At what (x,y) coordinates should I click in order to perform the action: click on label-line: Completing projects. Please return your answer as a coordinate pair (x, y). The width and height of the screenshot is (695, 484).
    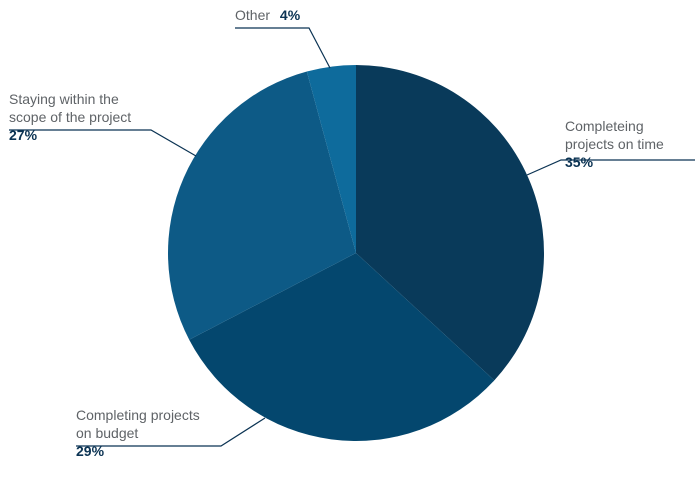
    Looking at the image, I should click on (138, 415).